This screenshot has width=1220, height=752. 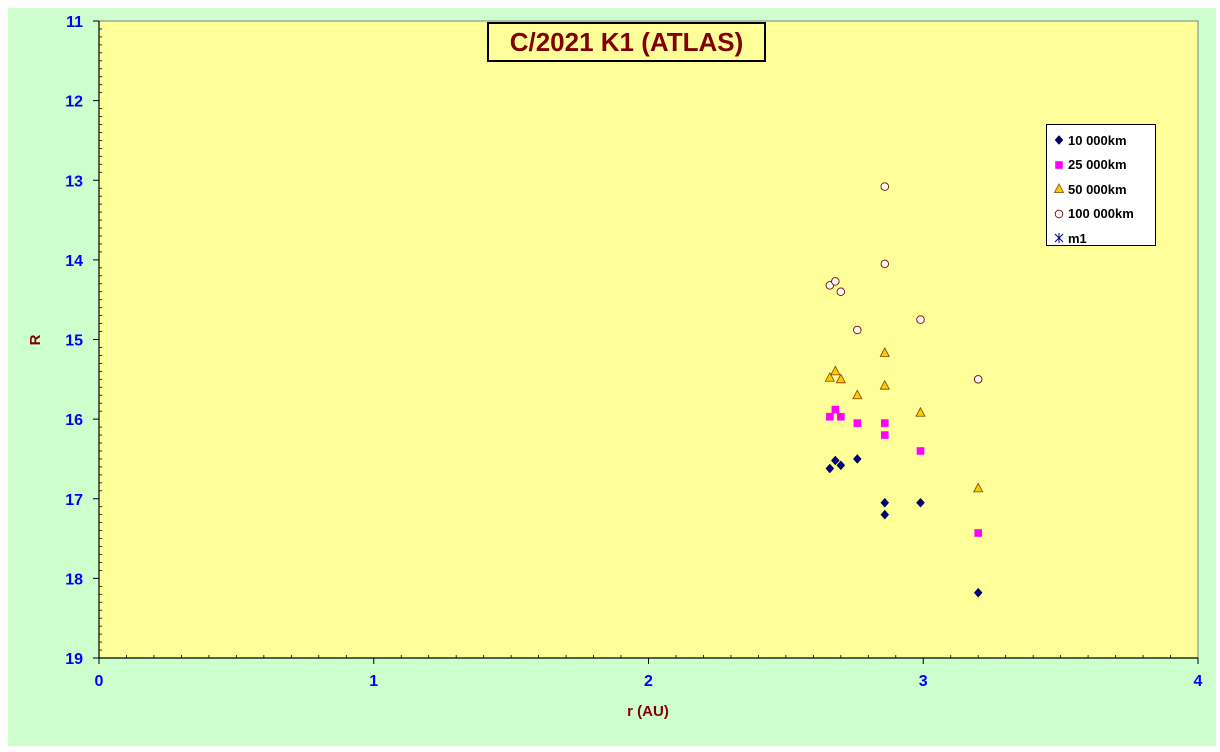 I want to click on legend-label: m1, so click(x=1077, y=238).